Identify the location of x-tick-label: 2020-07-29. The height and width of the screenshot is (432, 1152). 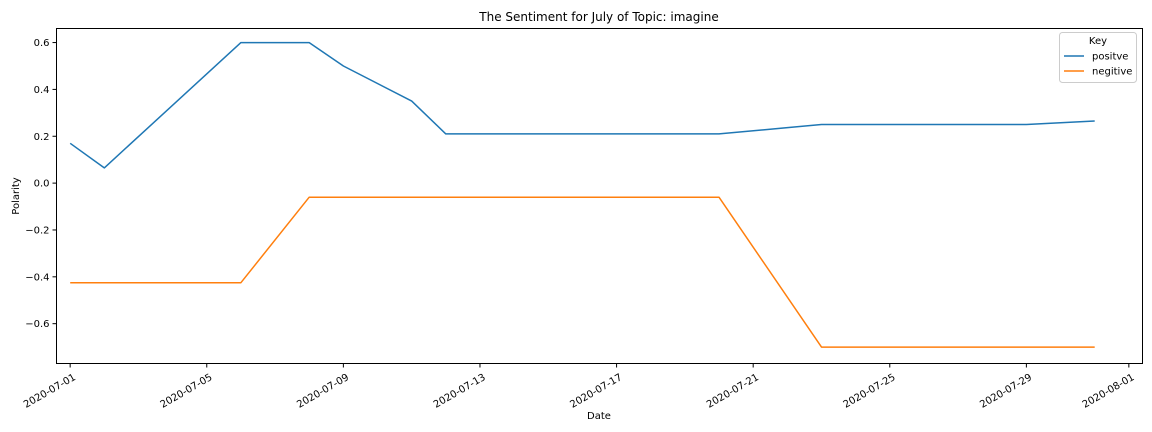
(1006, 391).